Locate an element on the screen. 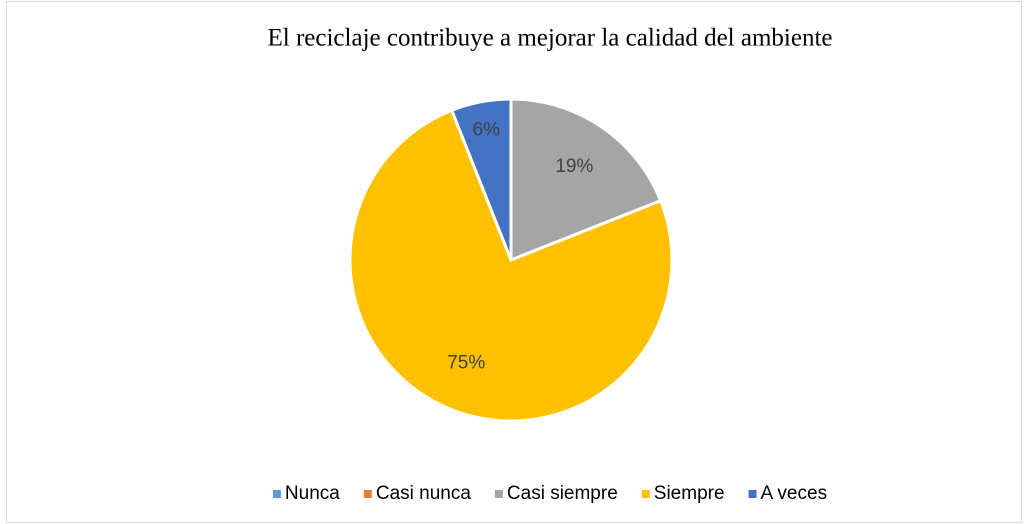 This screenshot has width=1028, height=524. legend-label: Casi nunca is located at coordinates (423, 493).